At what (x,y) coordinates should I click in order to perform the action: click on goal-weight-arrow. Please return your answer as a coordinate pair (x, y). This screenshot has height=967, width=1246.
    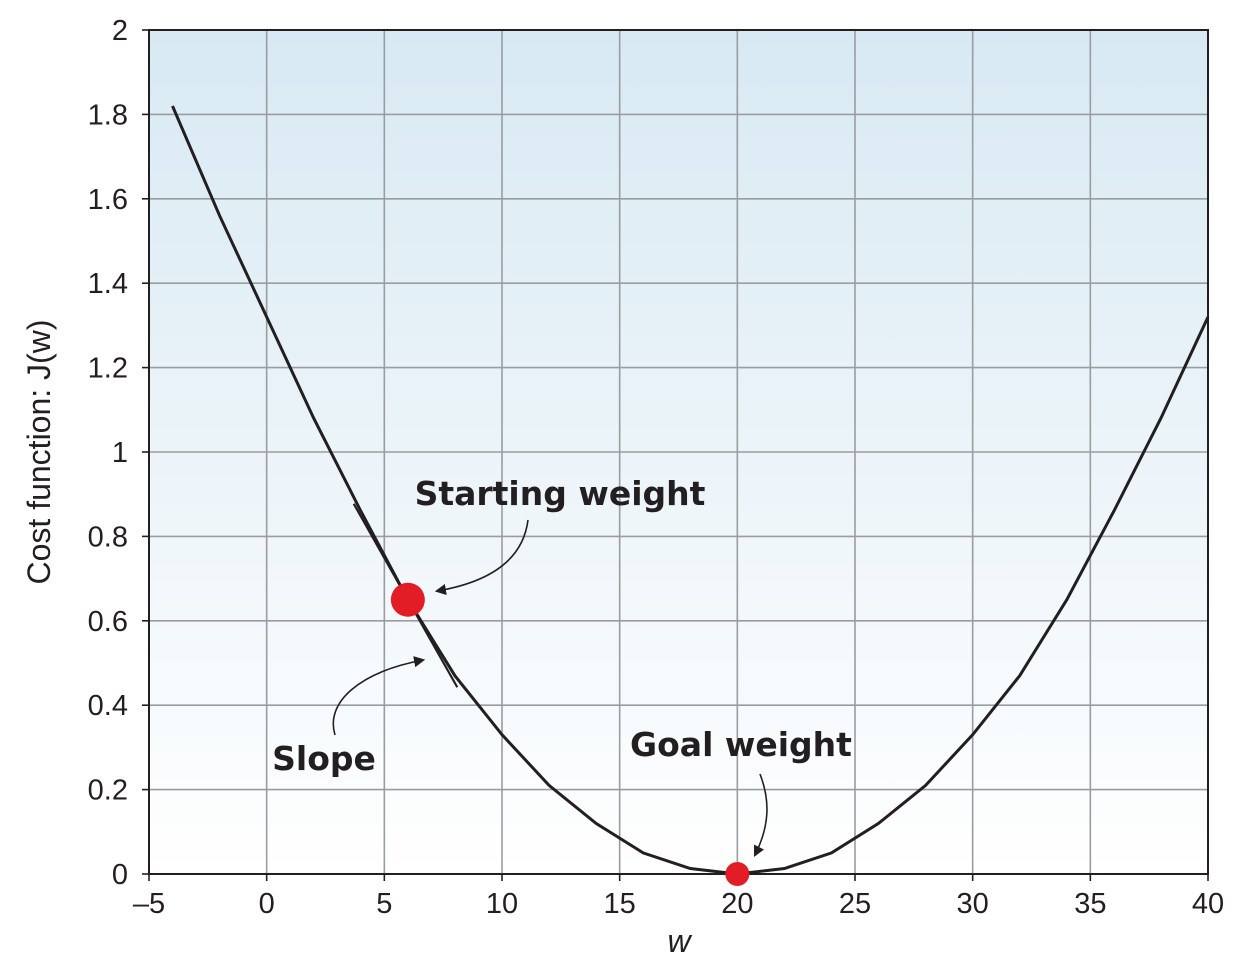
    Looking at the image, I should click on (760, 815).